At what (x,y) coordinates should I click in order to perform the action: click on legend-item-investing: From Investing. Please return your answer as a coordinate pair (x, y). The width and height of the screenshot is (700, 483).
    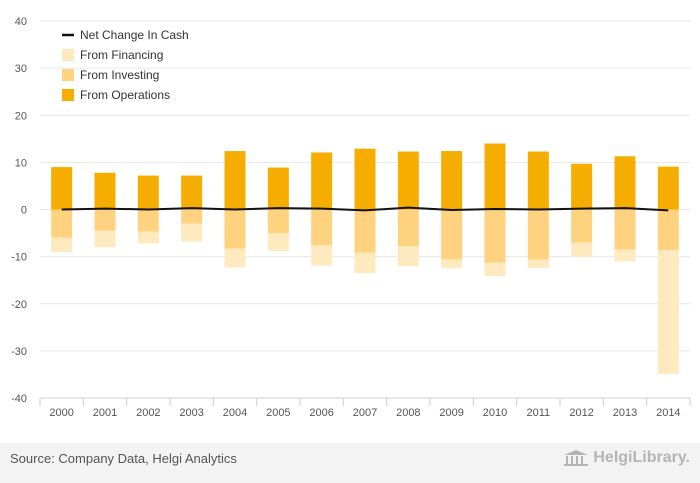
    Looking at the image, I should click on (110, 75).